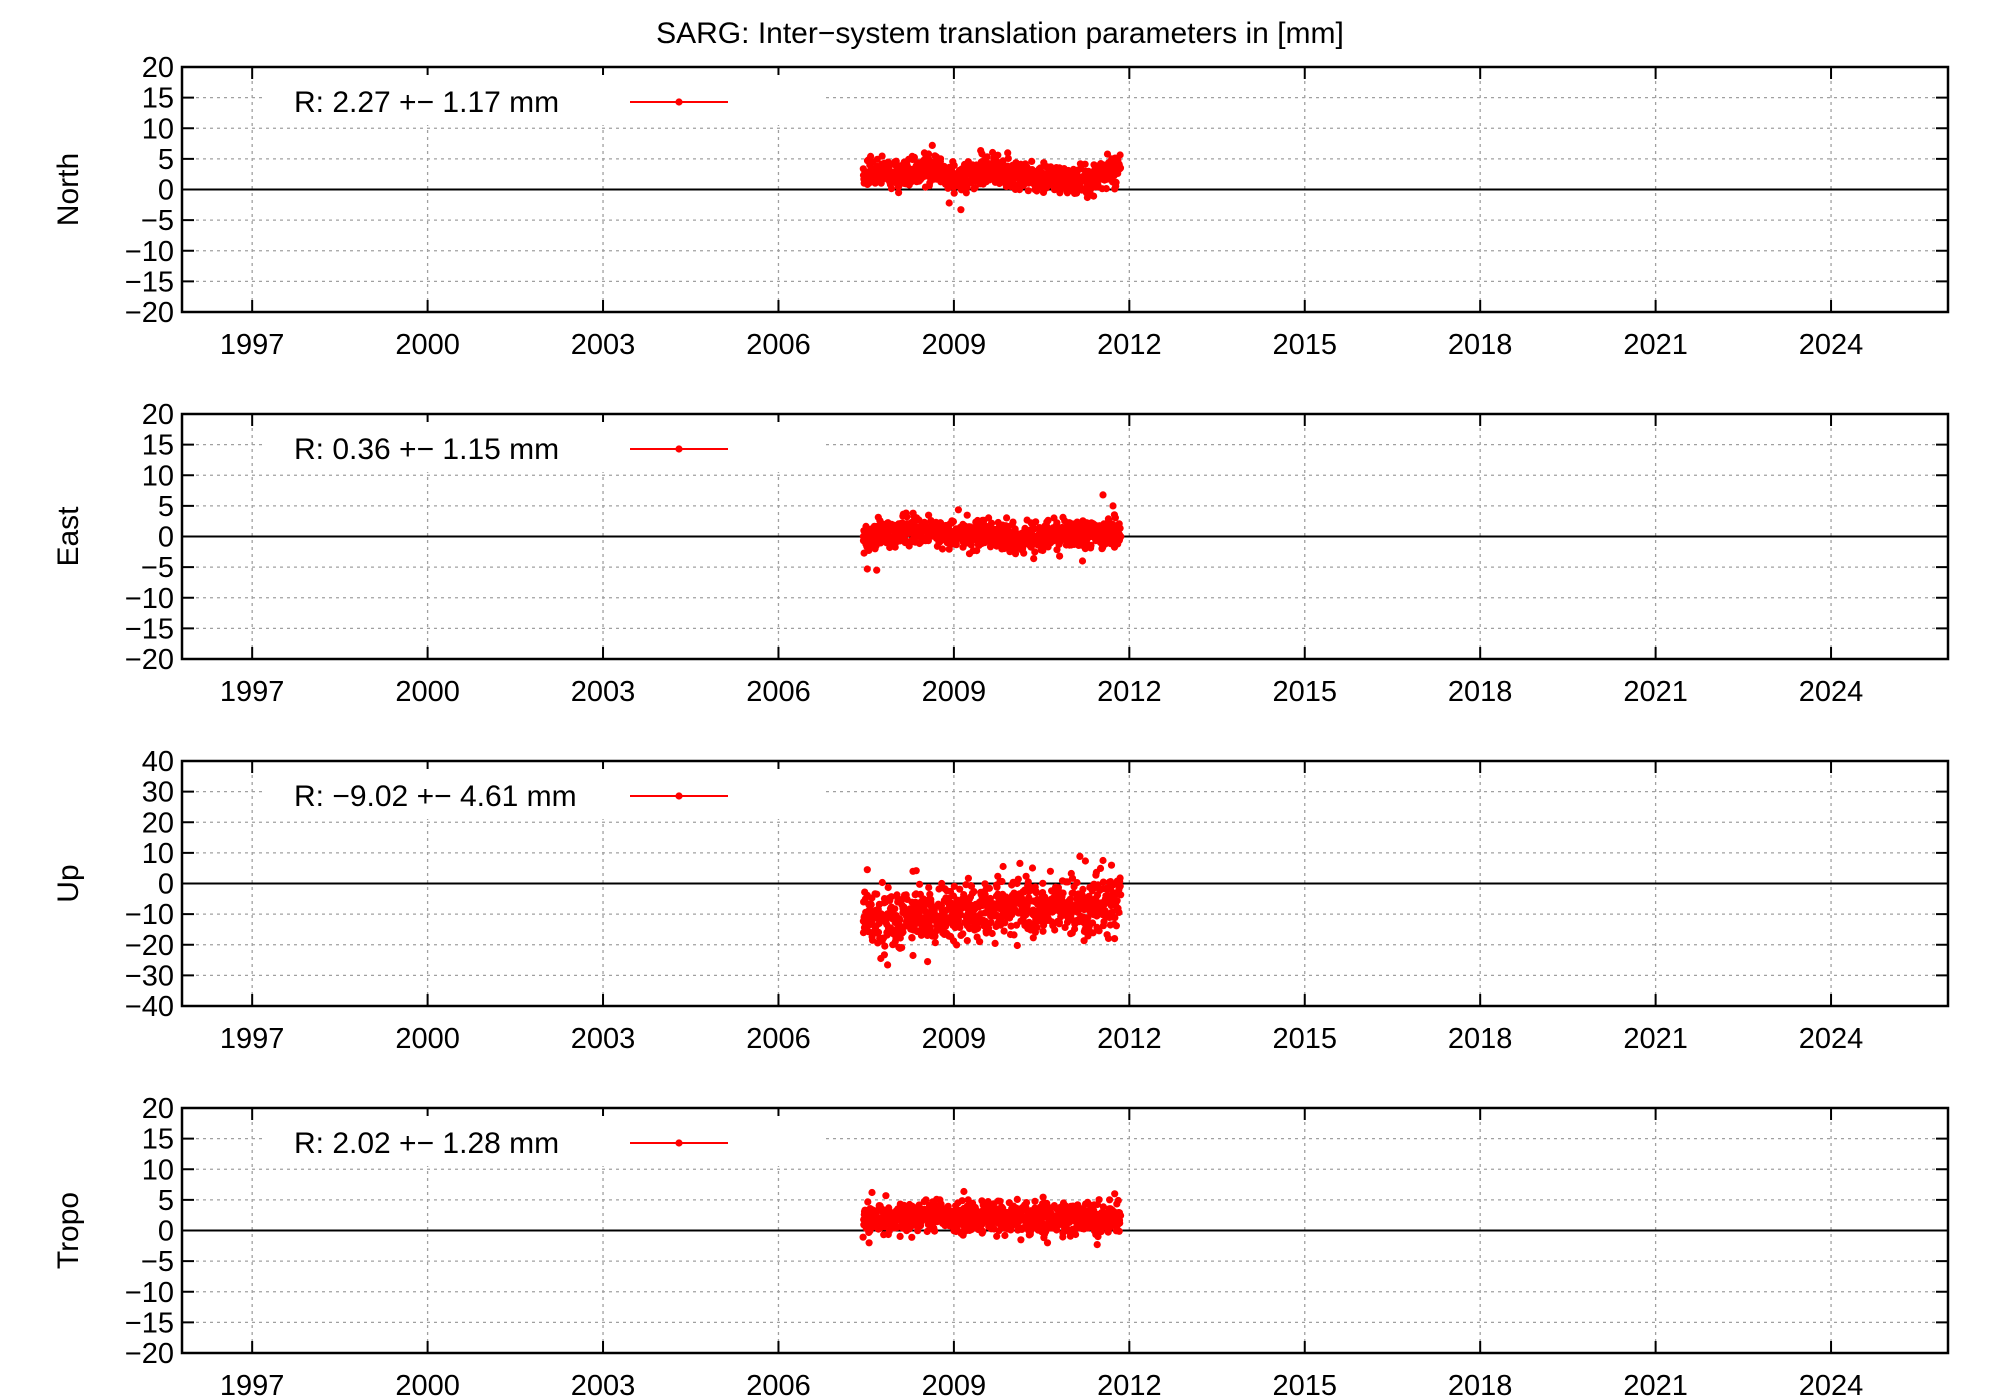 The image size is (2000, 1400). I want to click on y-tick-label: −30, so click(149, 976).